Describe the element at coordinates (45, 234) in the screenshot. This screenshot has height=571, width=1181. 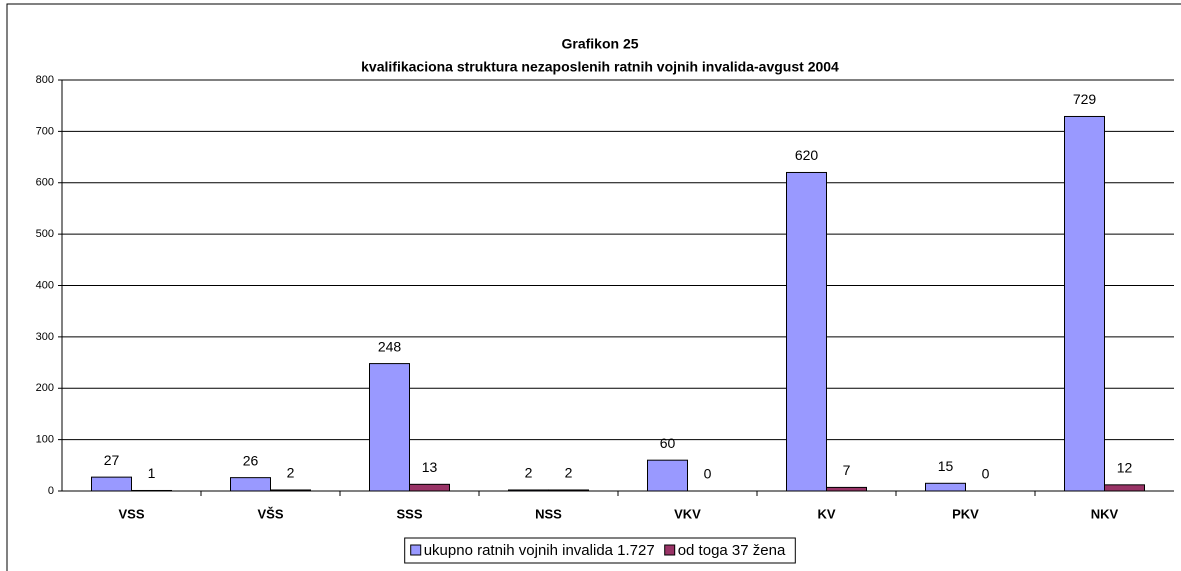
I see `y-tick-label: 500` at that location.